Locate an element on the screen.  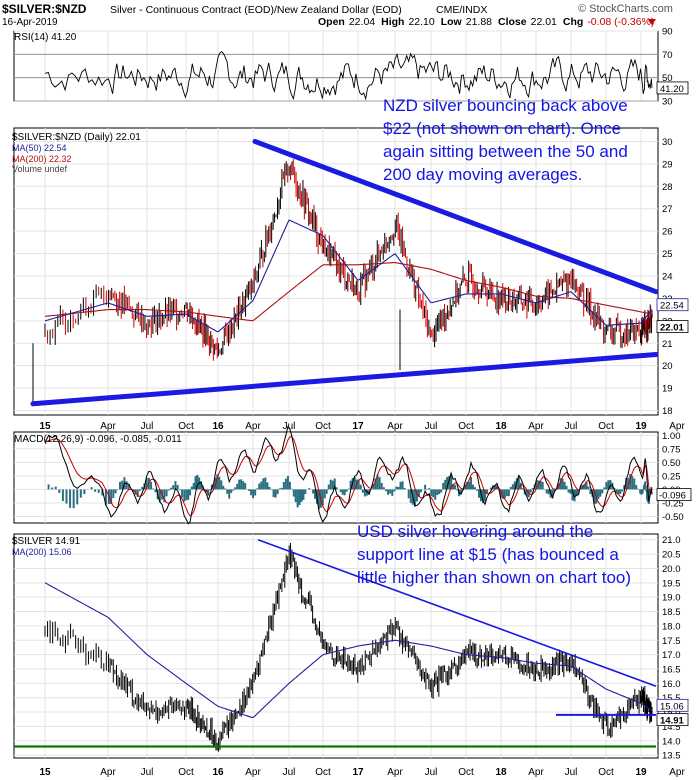
macd-last-value-label: -0.096 is located at coordinates (672, 496).